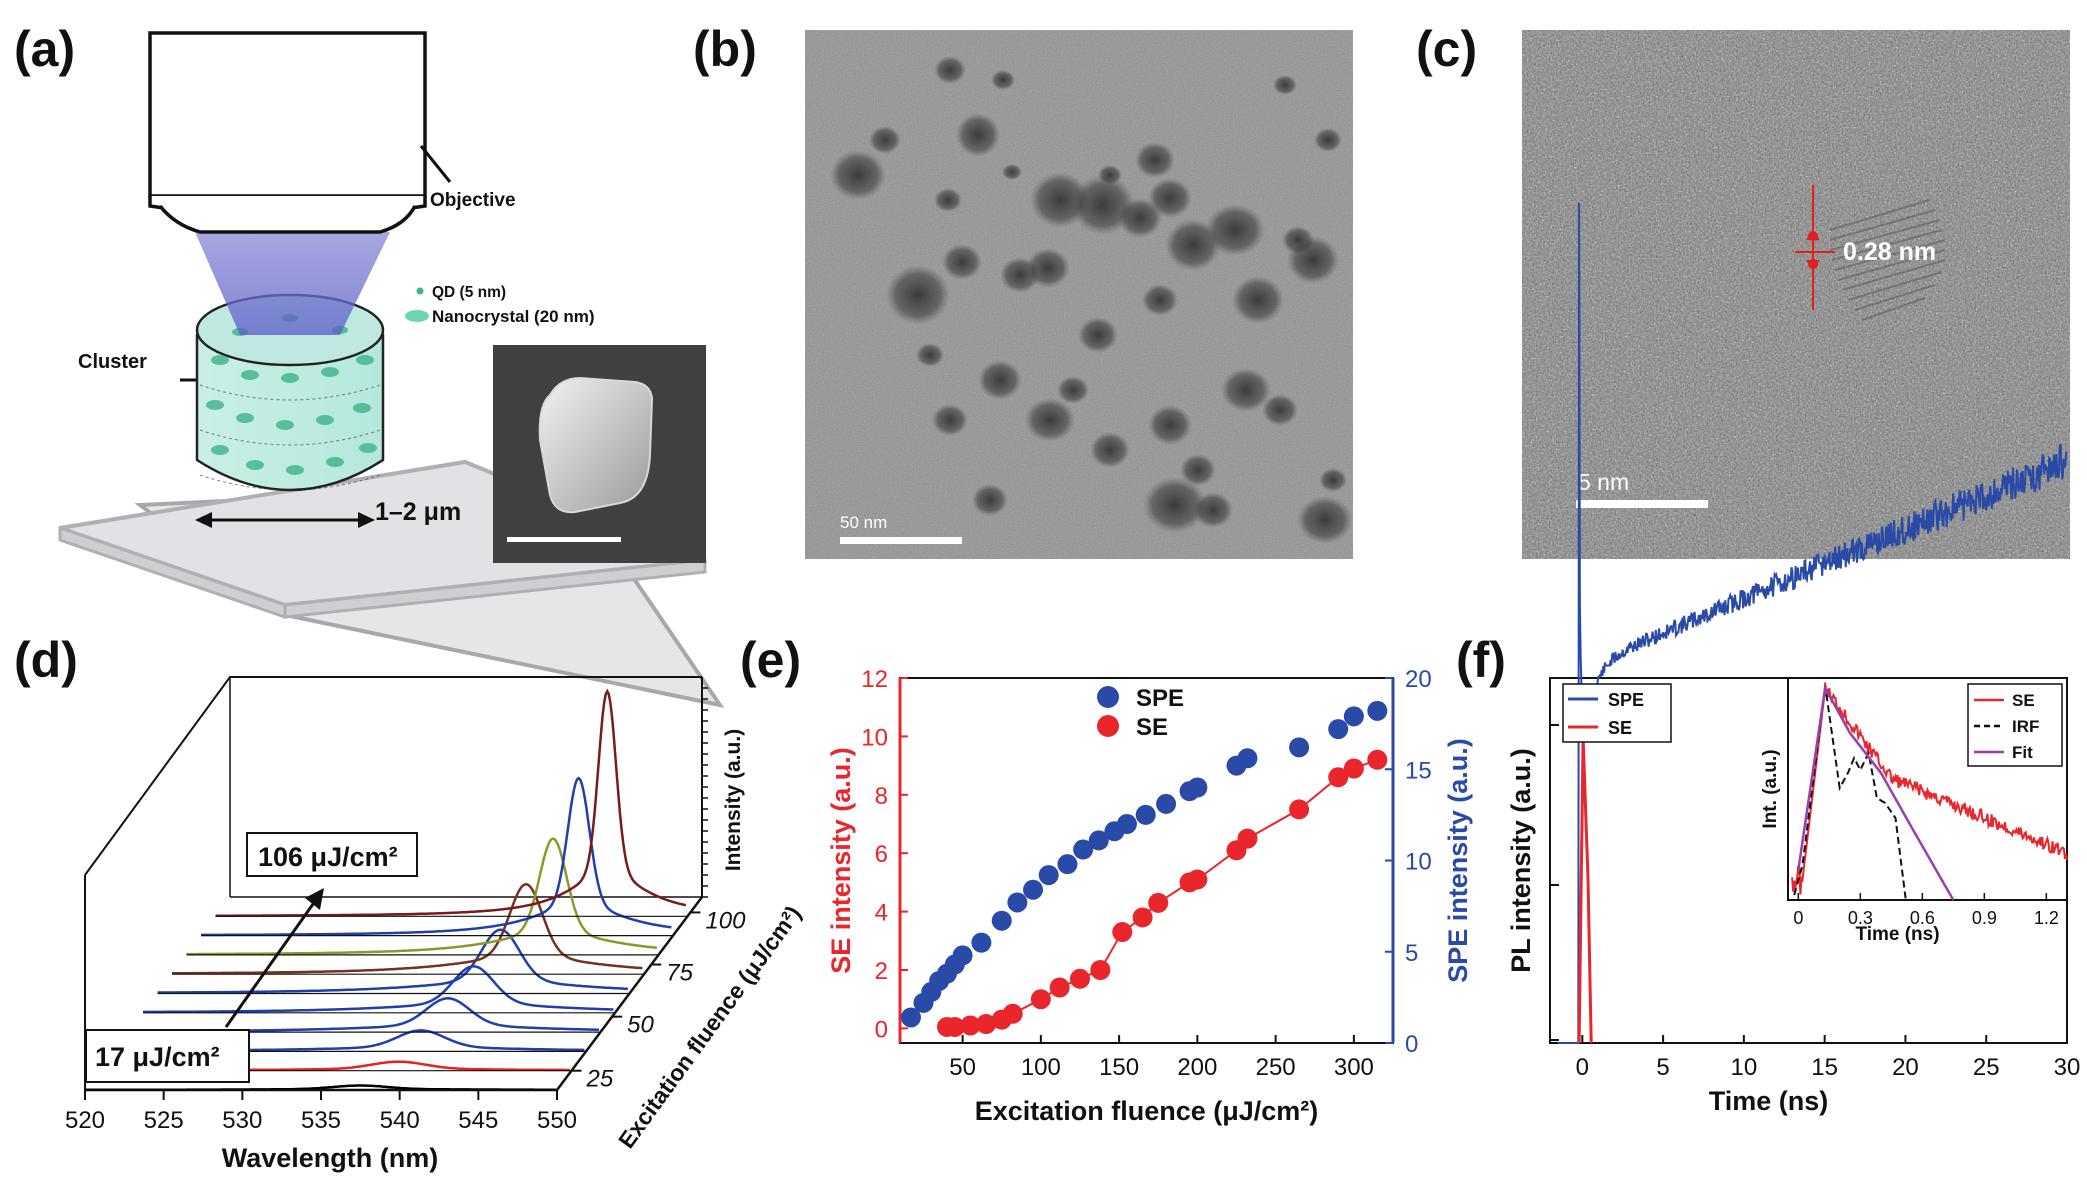 The height and width of the screenshot is (1185, 2087). I want to click on z-tick-label: 100, so click(725, 920).